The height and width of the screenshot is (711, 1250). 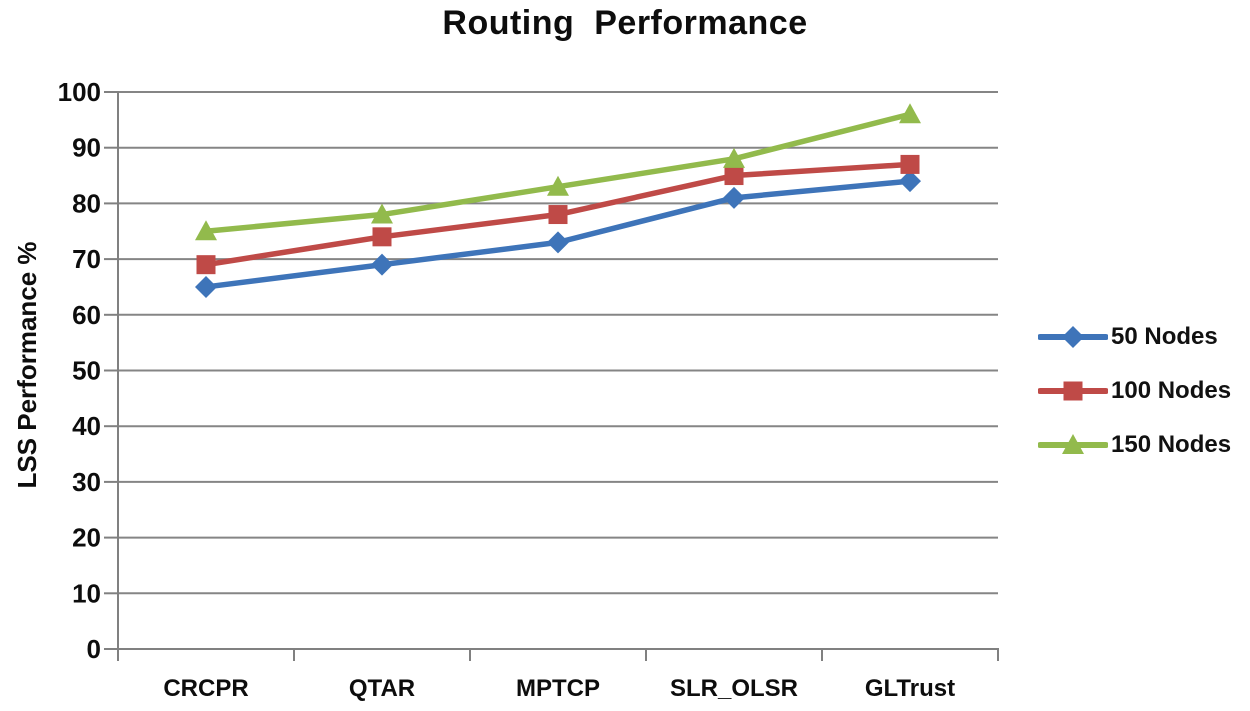 I want to click on x-axis-tick-label: GLTrust, so click(x=910, y=688).